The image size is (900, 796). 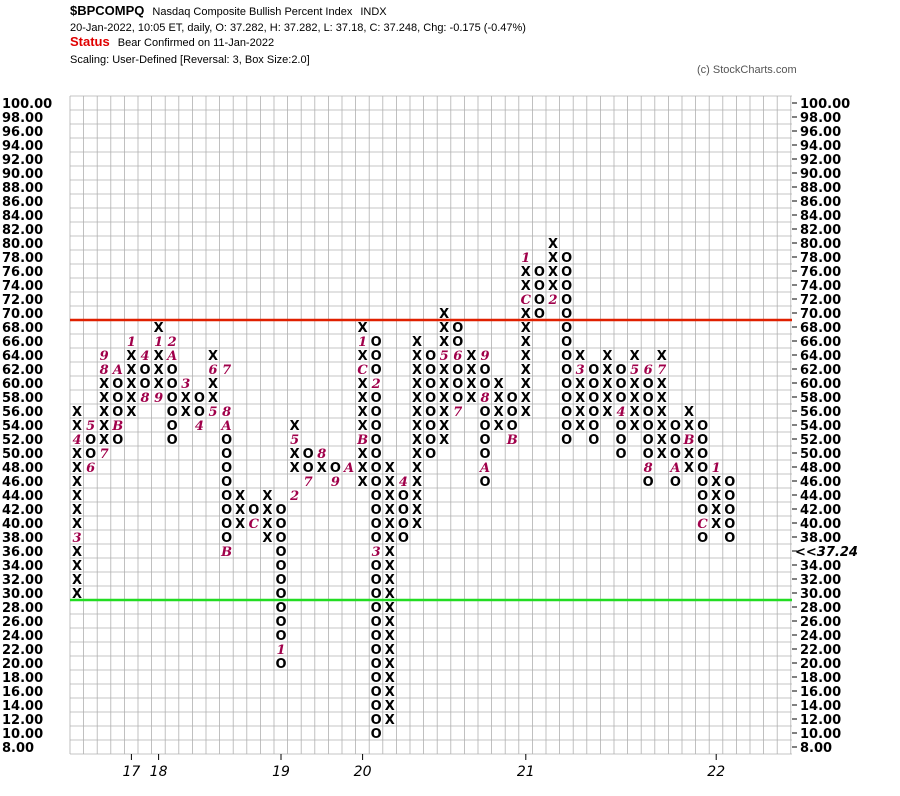 What do you see at coordinates (18, 748) in the screenshot?
I see `y-tick-label-left: 8.00` at bounding box center [18, 748].